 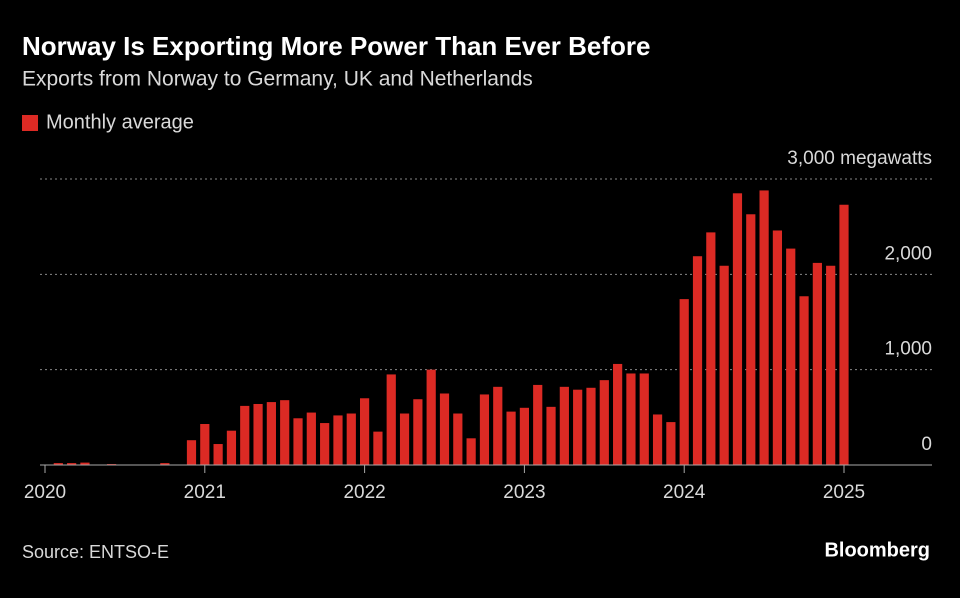 What do you see at coordinates (908, 349) in the screenshot?
I see `y-tick-label: 1,000` at bounding box center [908, 349].